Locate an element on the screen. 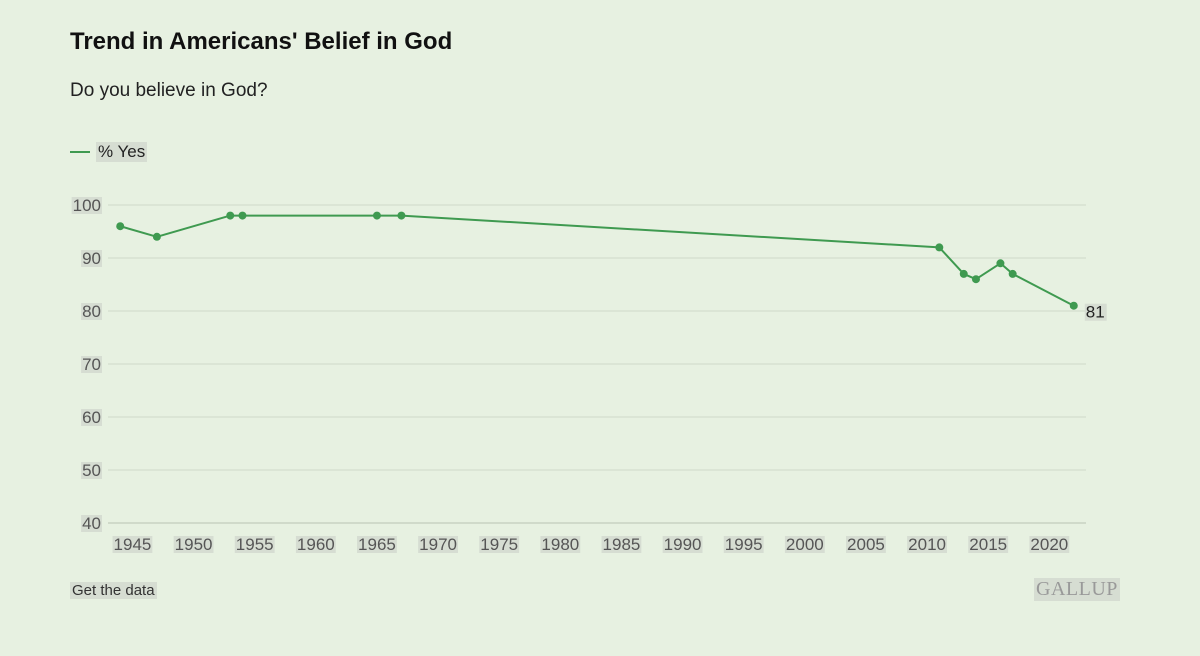  x-tick-label: 1955 is located at coordinates (255, 544).